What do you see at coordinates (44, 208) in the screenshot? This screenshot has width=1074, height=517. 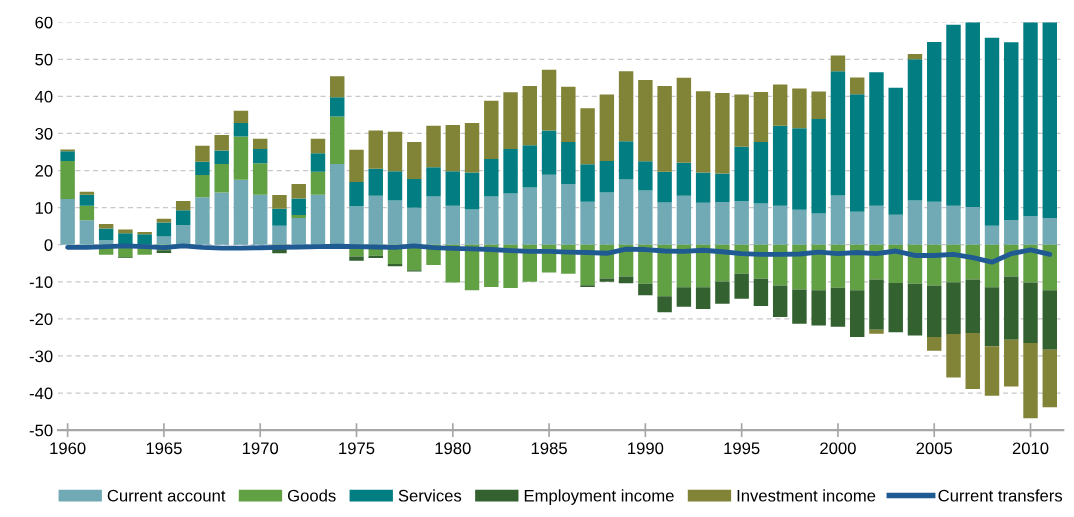 I see `y-tick-label: 10` at bounding box center [44, 208].